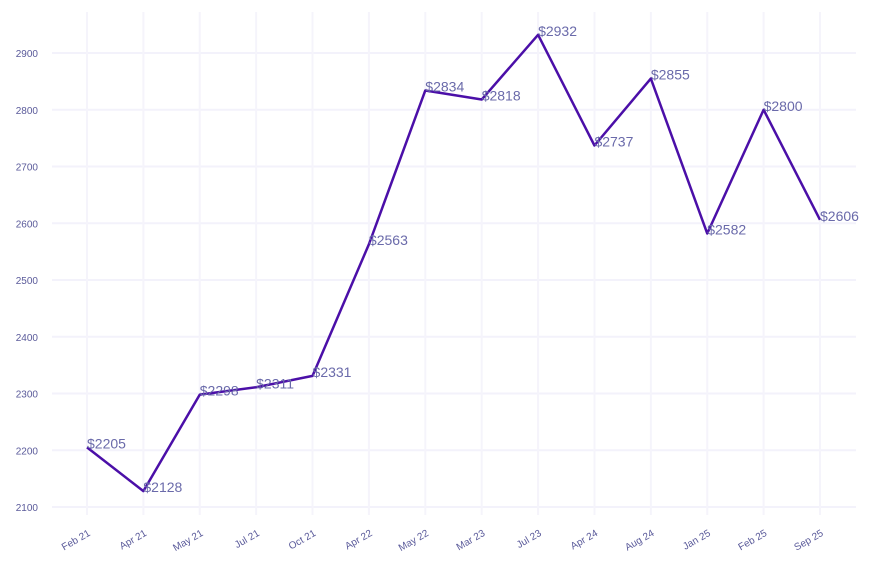 The image size is (873, 565). I want to click on x-tick-label: May 21, so click(188, 541).